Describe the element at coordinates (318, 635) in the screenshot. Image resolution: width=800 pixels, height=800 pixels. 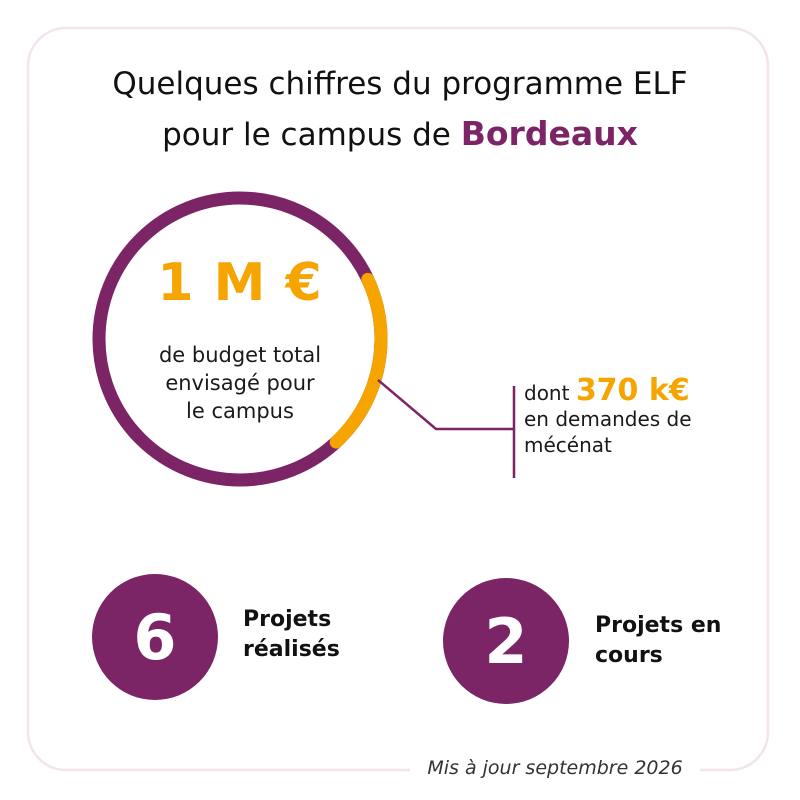
I see `completed-projects-label: Projets réalisés` at that location.